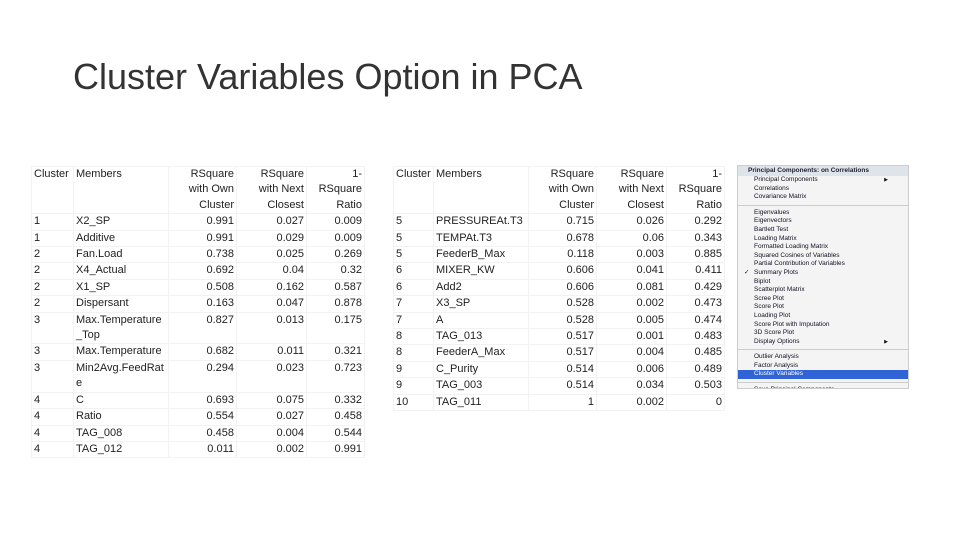 Image resolution: width=960 pixels, height=540 pixels. What do you see at coordinates (776, 272) in the screenshot?
I see `menu-item-label: Summary Plots` at bounding box center [776, 272].